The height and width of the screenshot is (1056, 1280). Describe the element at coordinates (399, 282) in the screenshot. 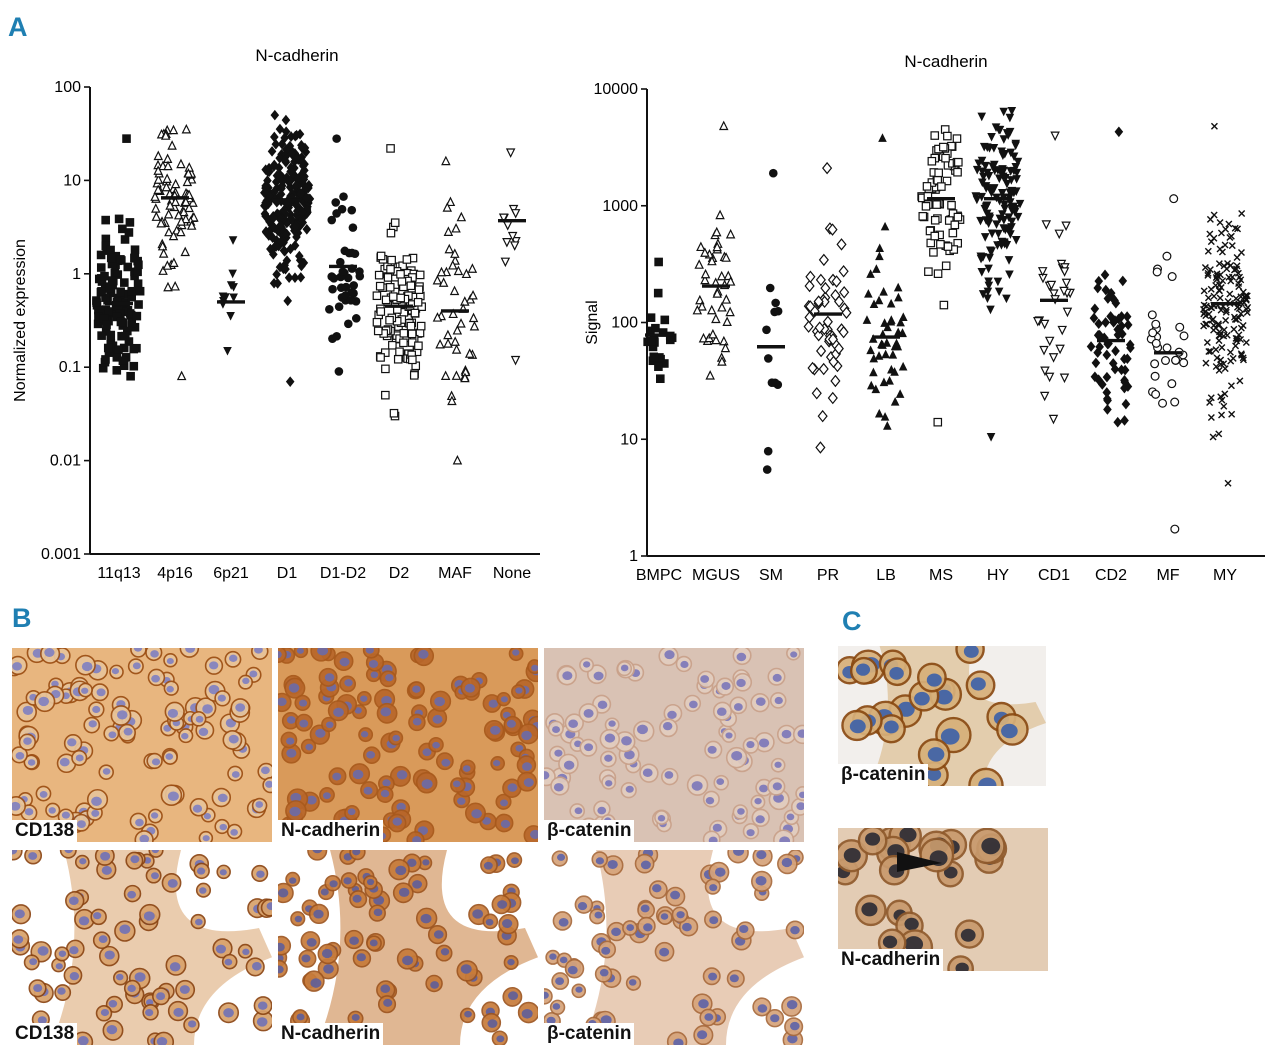

I see `group-d2` at that location.